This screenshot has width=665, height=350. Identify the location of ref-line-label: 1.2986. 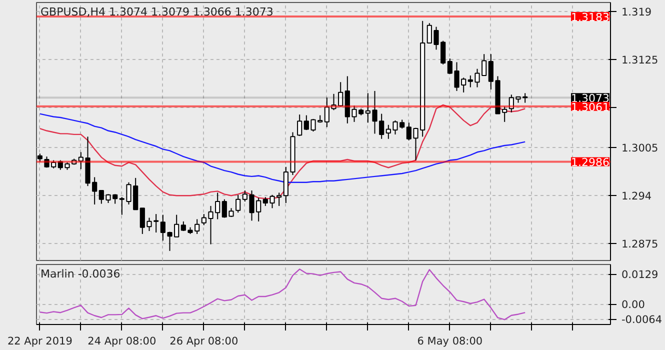
(590, 163).